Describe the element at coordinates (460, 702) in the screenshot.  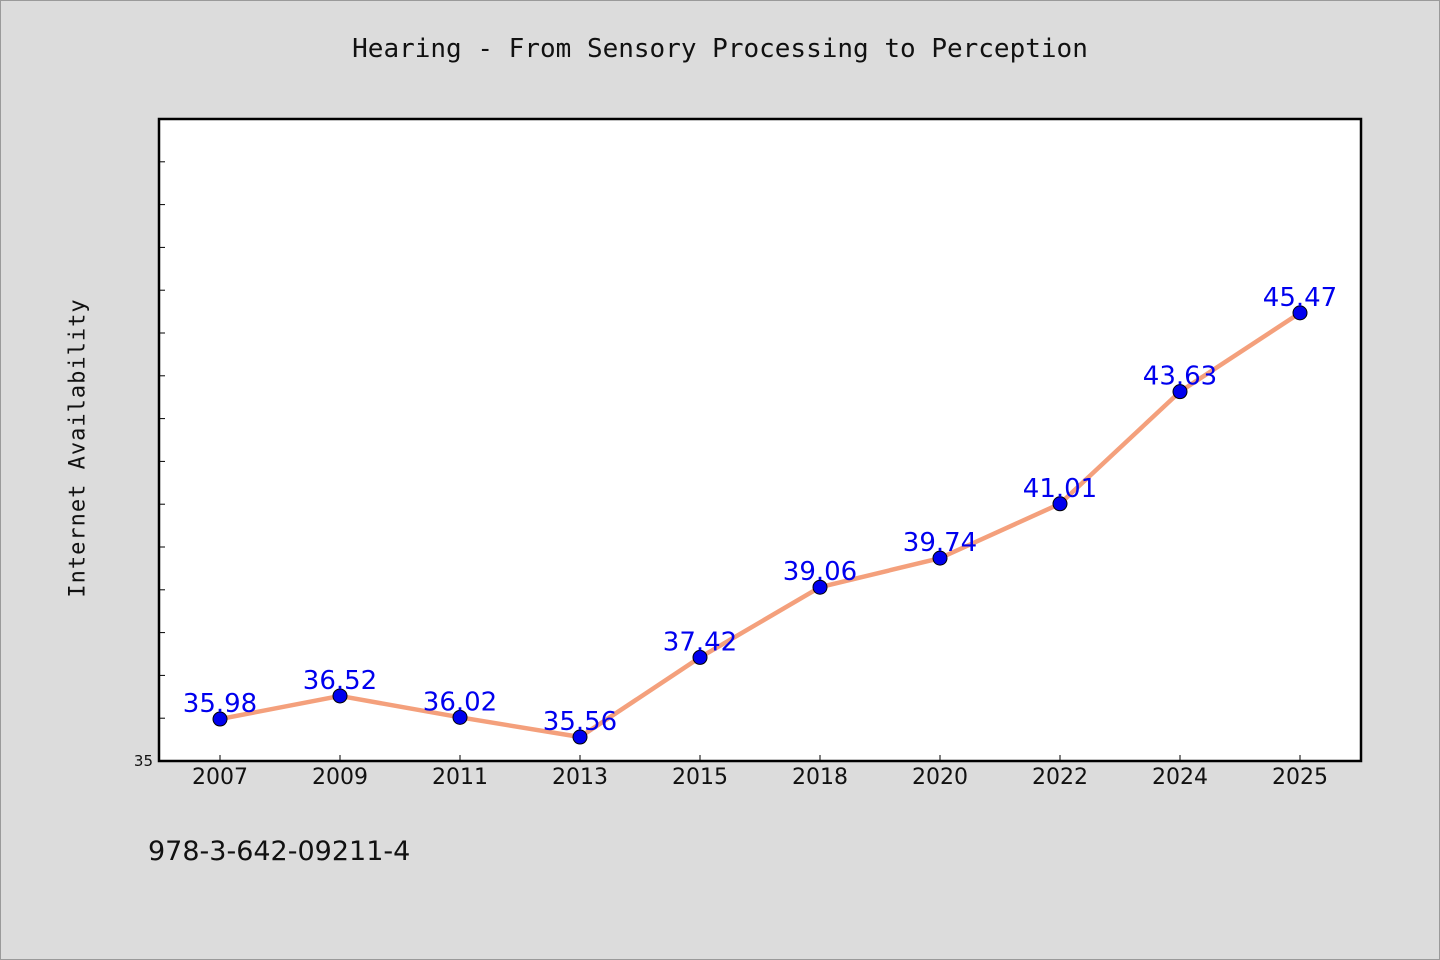
I see `data-label: 36.02` at that location.